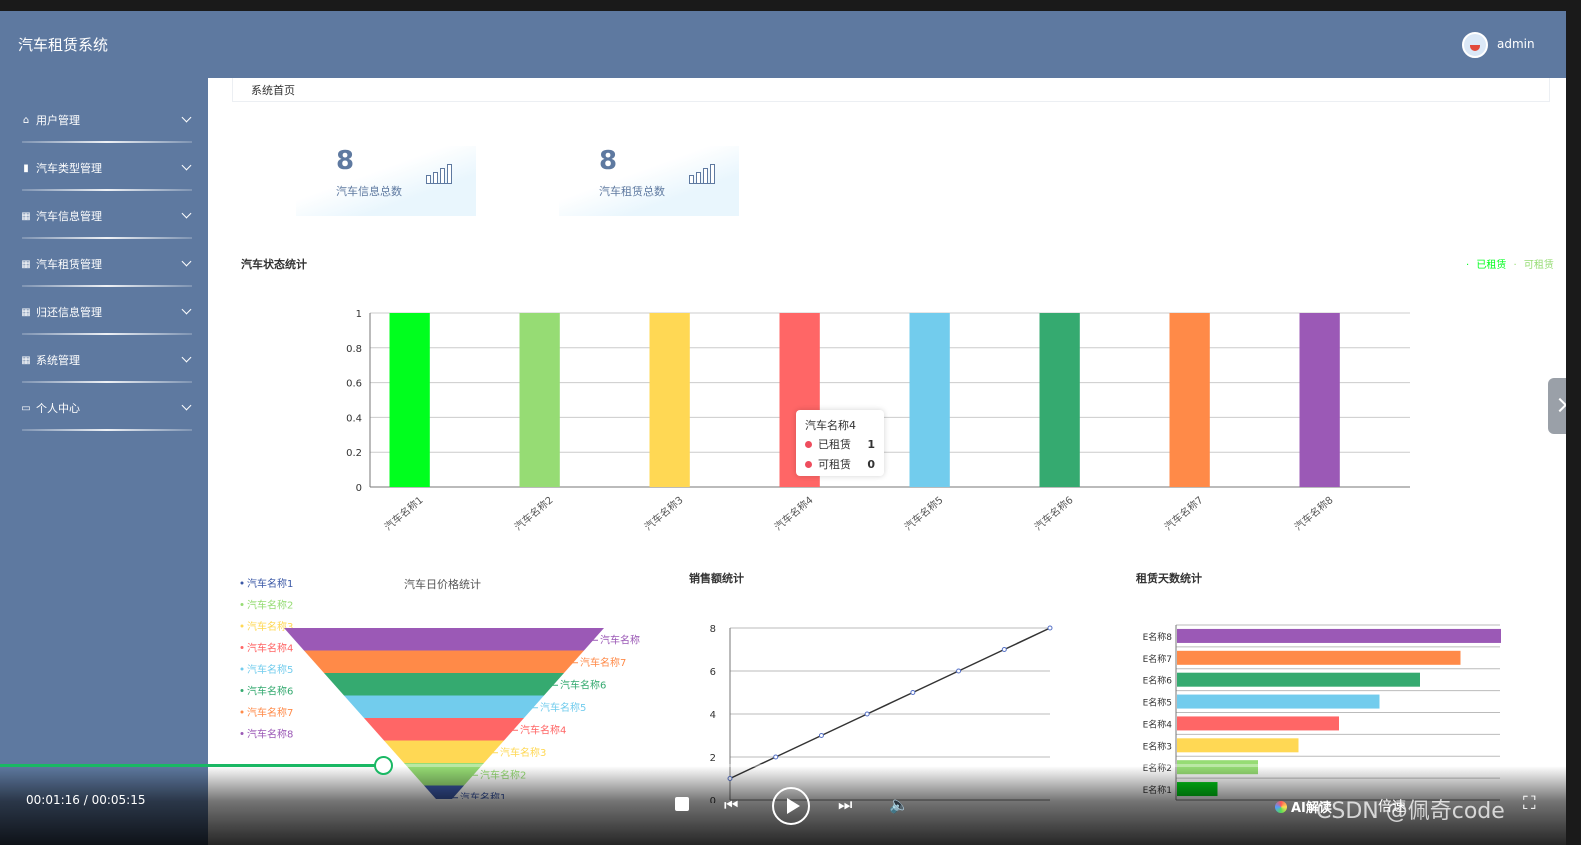 This screenshot has width=1581, height=845. I want to click on x-tick-label: 汽车名称5, so click(924, 513).